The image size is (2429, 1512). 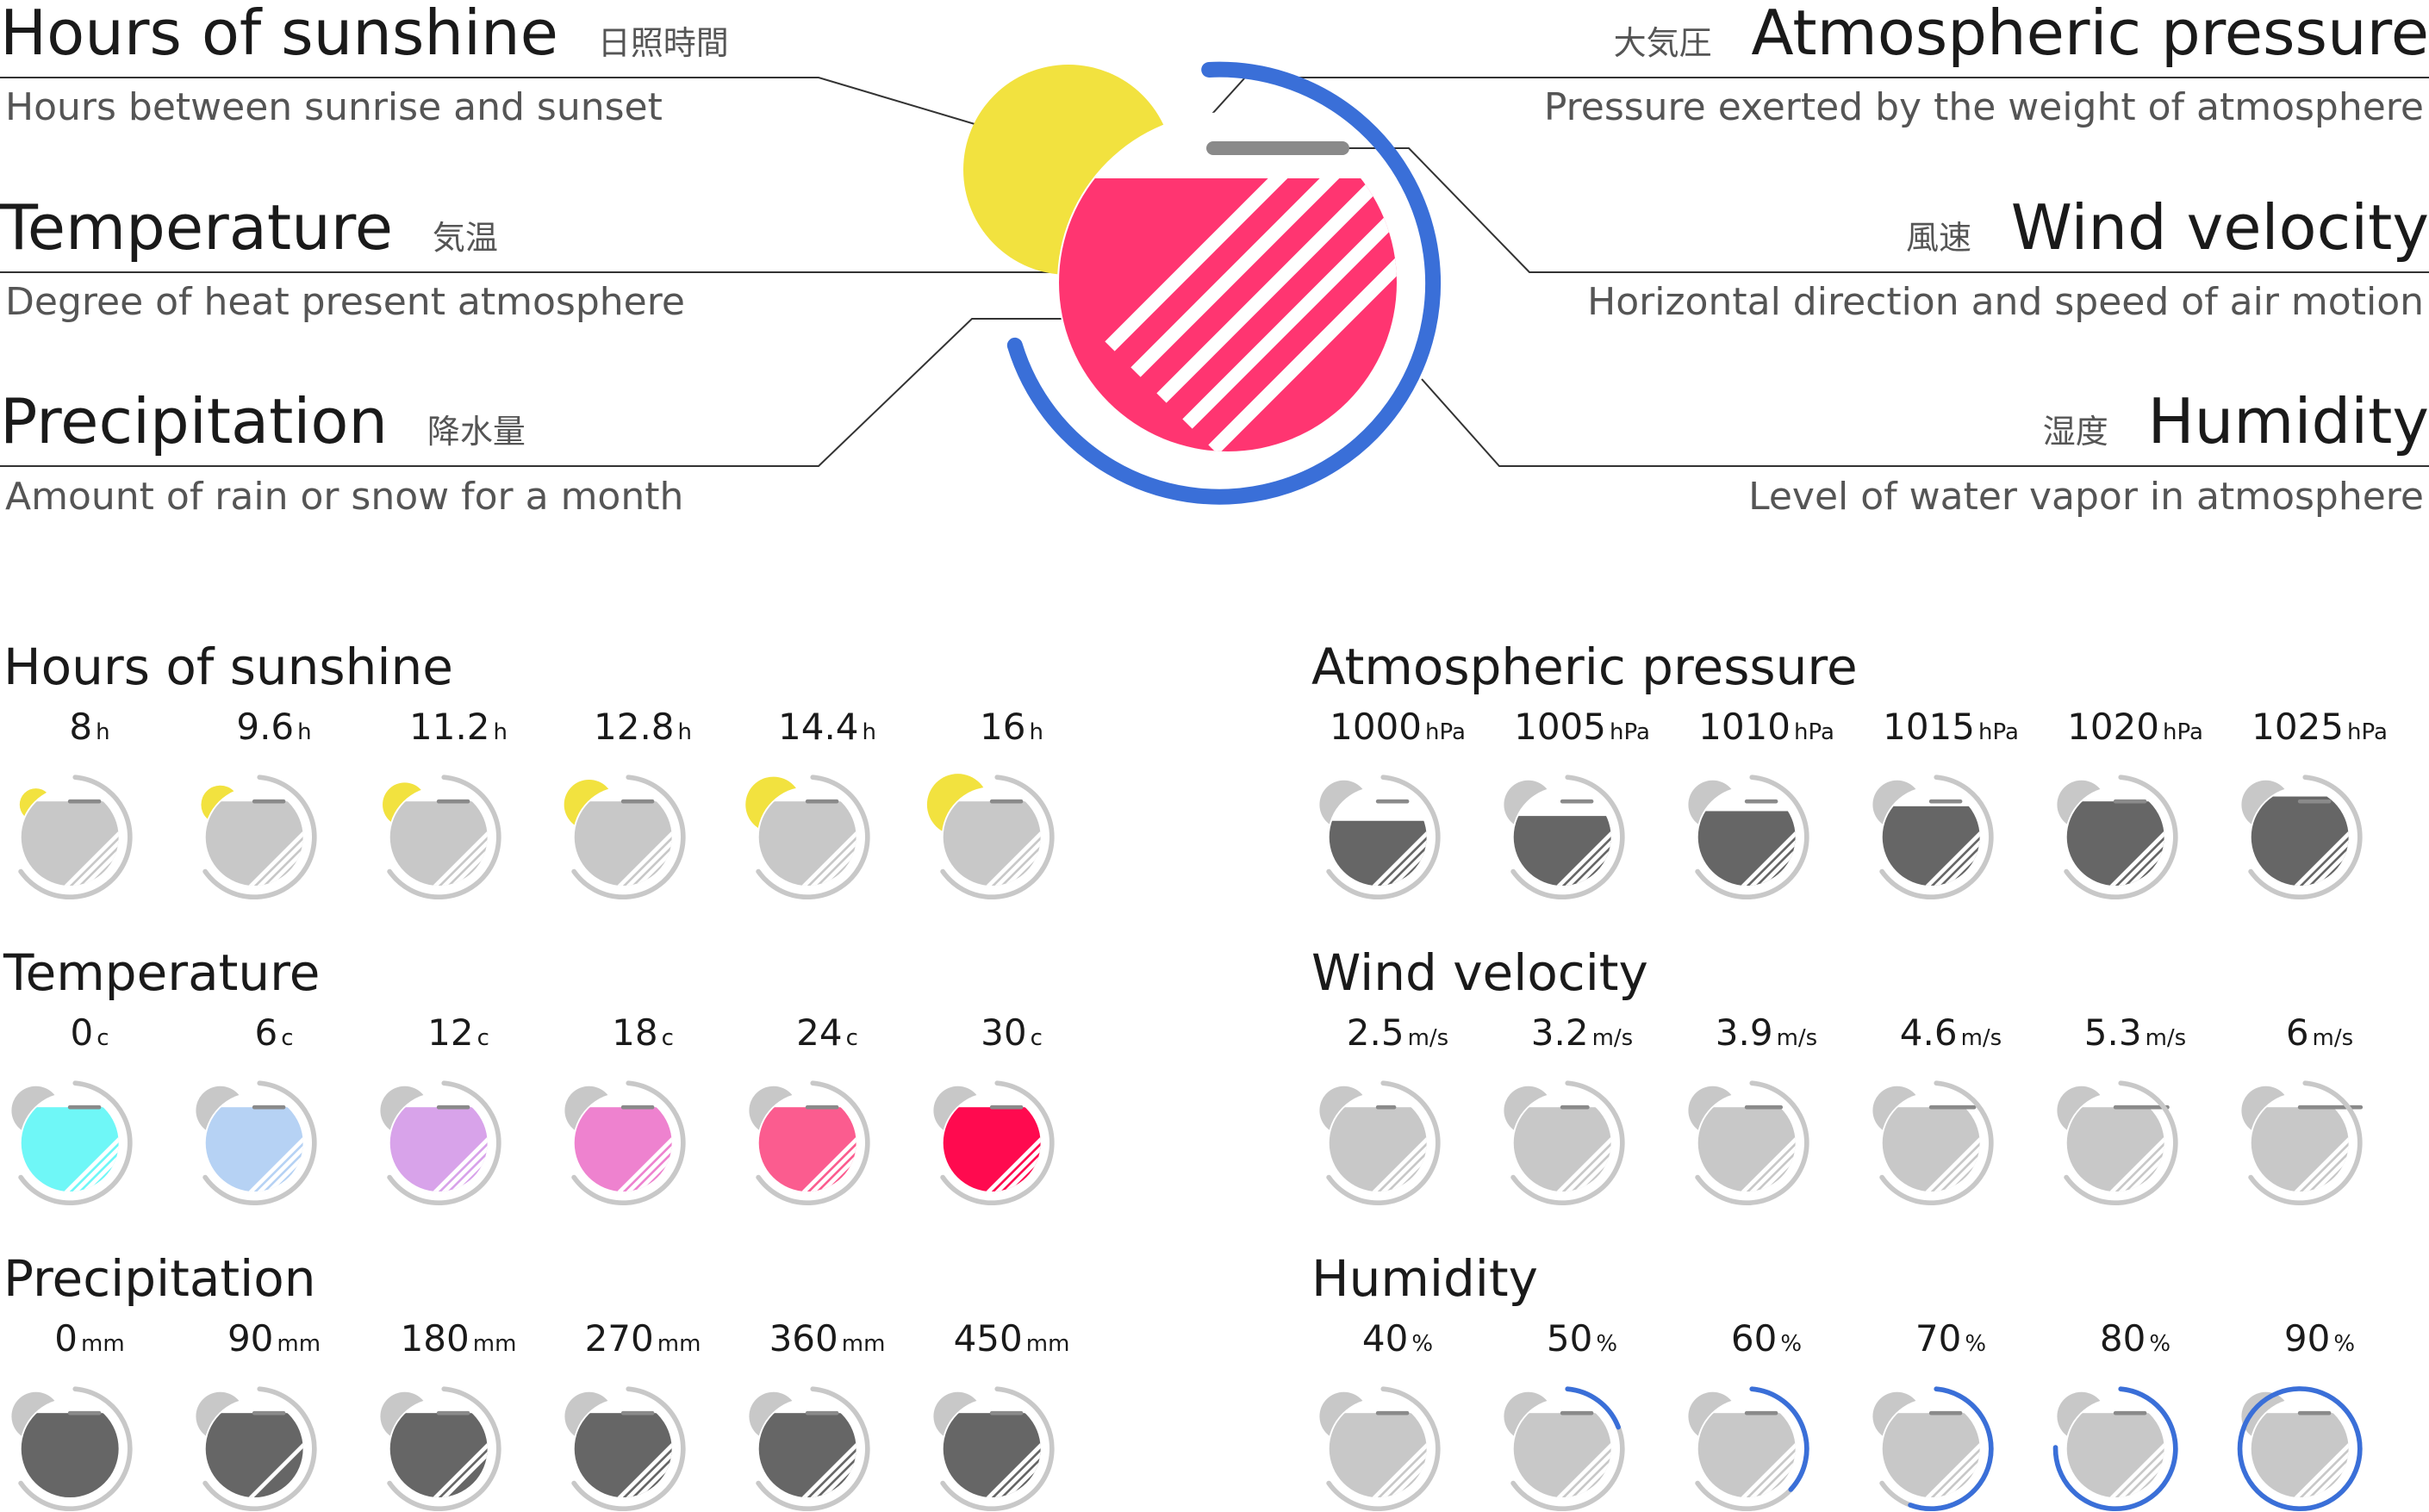 I want to click on value-number: 3.9, so click(x=1744, y=1032).